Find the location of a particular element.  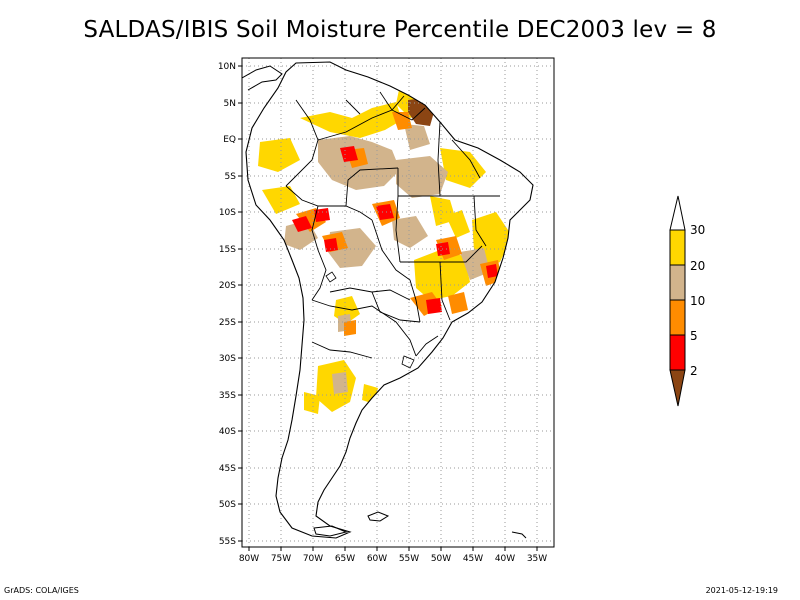

lat-label: 5N is located at coordinates (230, 104).